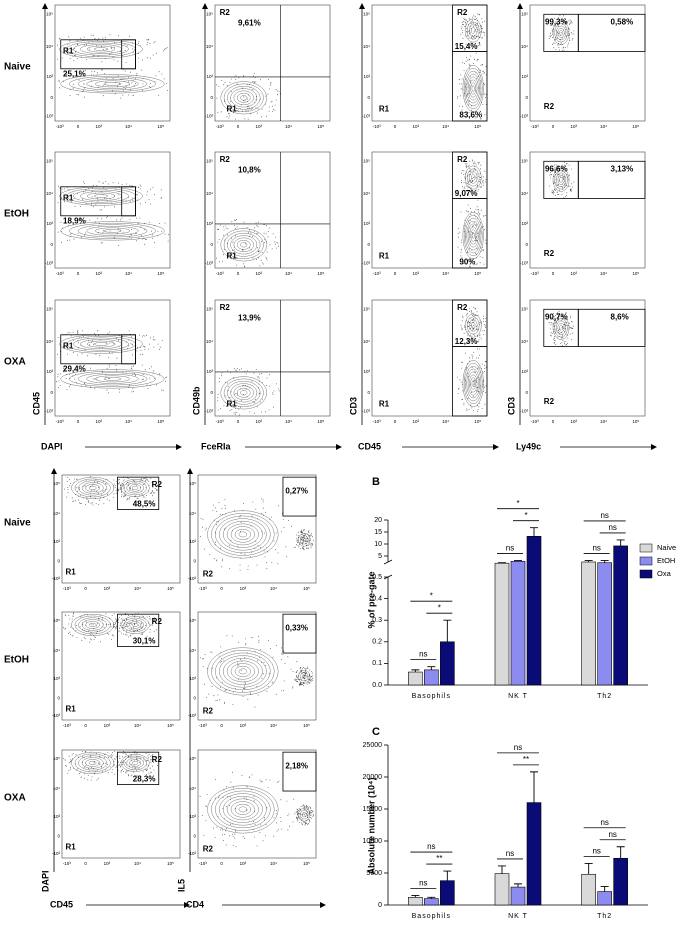 The width and height of the screenshot is (686, 931). What do you see at coordinates (466, 46) in the screenshot?
I see `gate-label: 15,4%` at bounding box center [466, 46].